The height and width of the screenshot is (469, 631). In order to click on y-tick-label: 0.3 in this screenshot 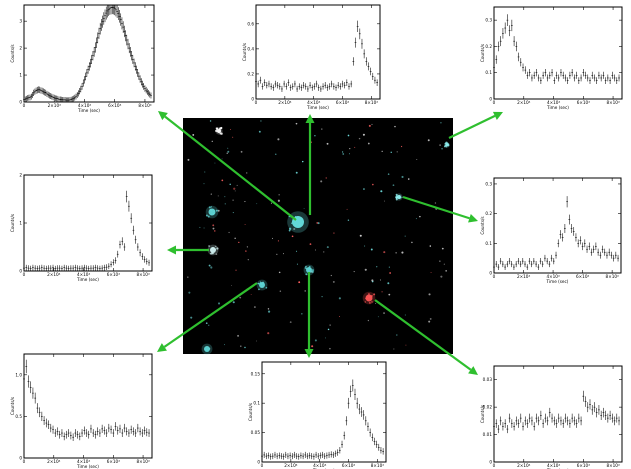, I will do `click(488, 183)`.